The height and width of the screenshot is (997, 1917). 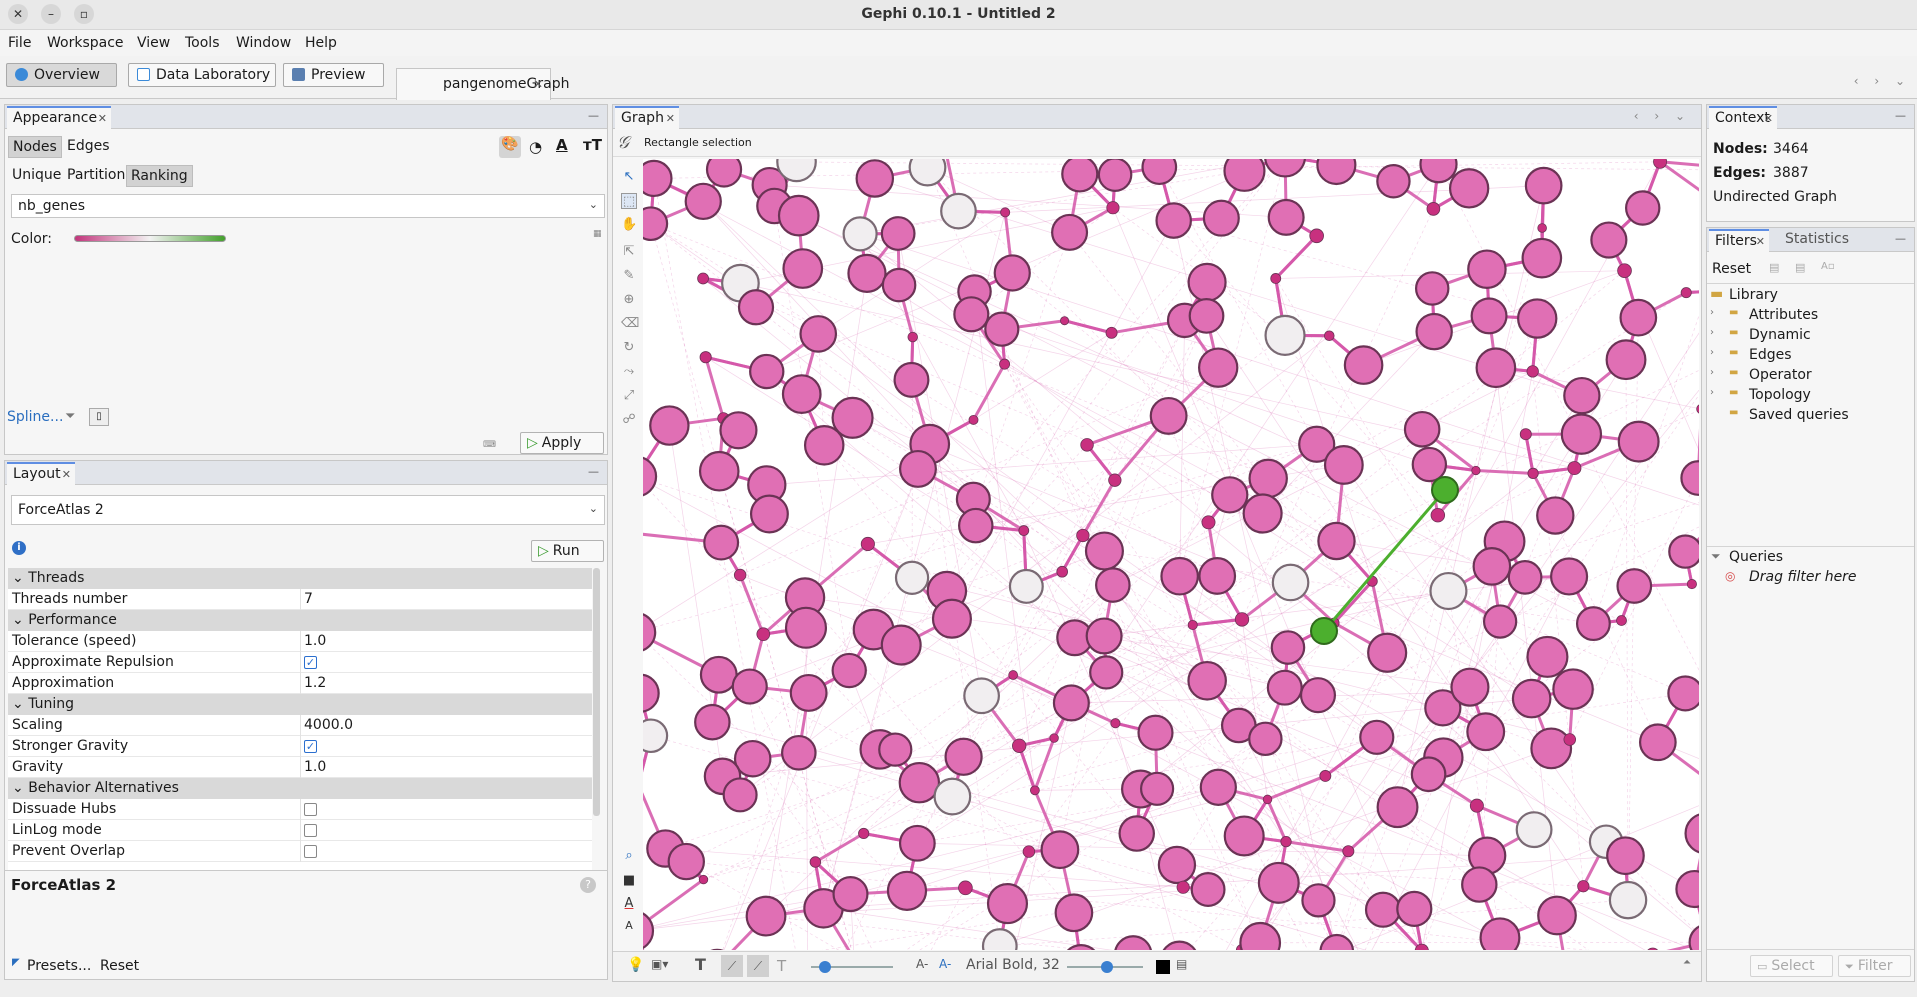 What do you see at coordinates (1687, 962) in the screenshot?
I see `collapse-icon: ⏶` at bounding box center [1687, 962].